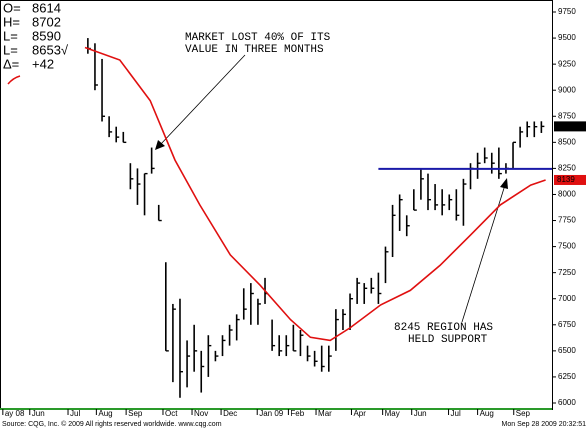  I want to click on annotation: 8245 REGION HAS, so click(443, 328).